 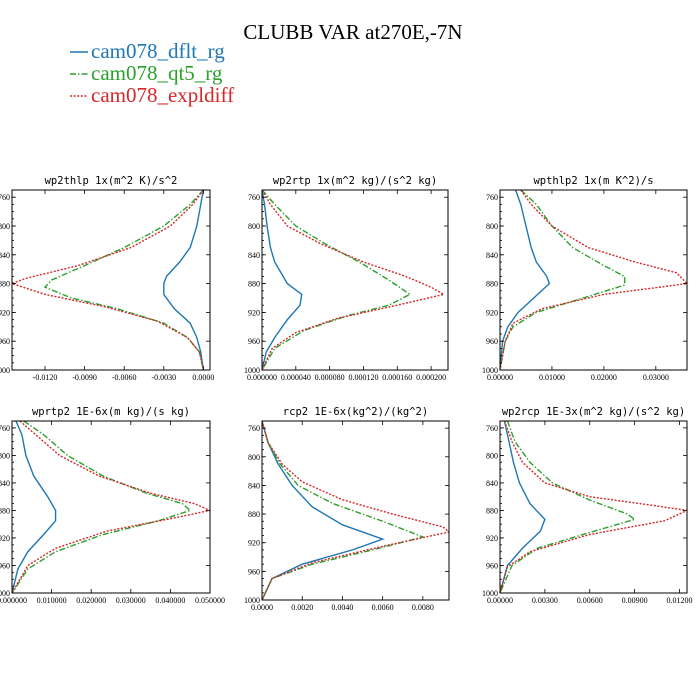 What do you see at coordinates (423, 607) in the screenshot?
I see `x-tick-label: 0.0080` at bounding box center [423, 607].